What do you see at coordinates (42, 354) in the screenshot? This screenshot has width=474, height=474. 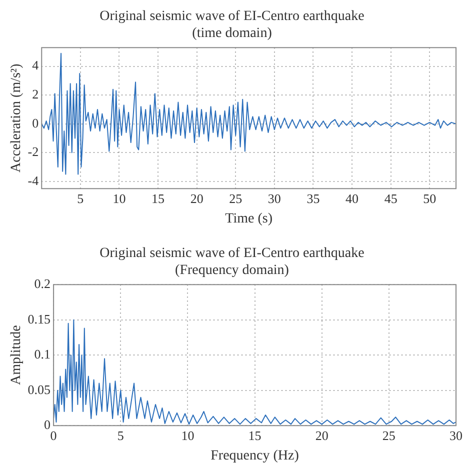 I see `y-tick-label: 0.1` at bounding box center [42, 354].